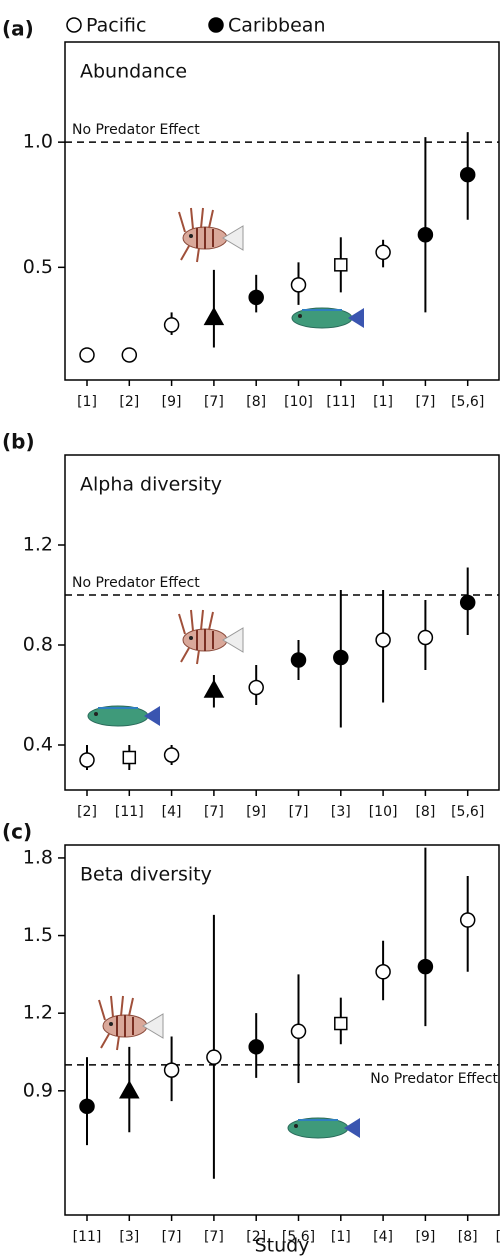  Describe the element at coordinates (38, 645) in the screenshot. I see `y-tick-label: 0.8` at that location.